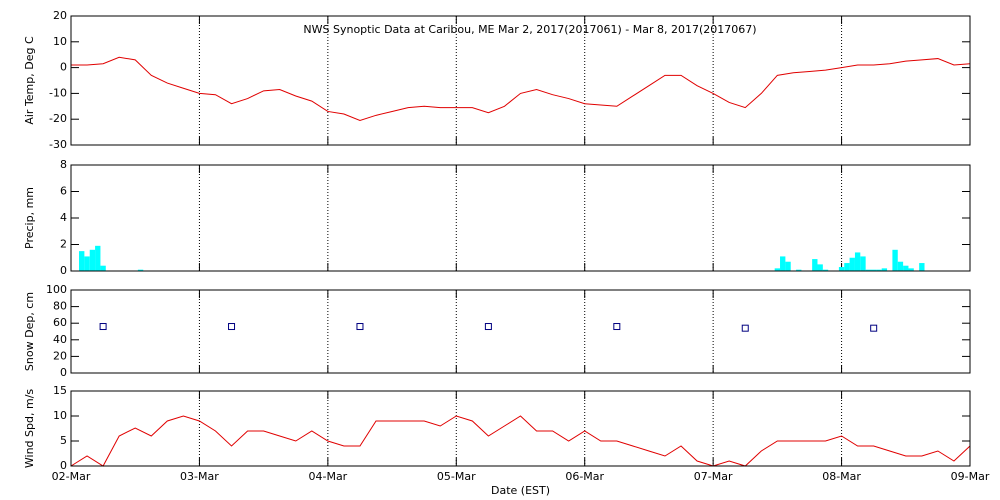 The height and width of the screenshot is (500, 1000). I want to click on y-tick-label: 60, so click(60, 322).